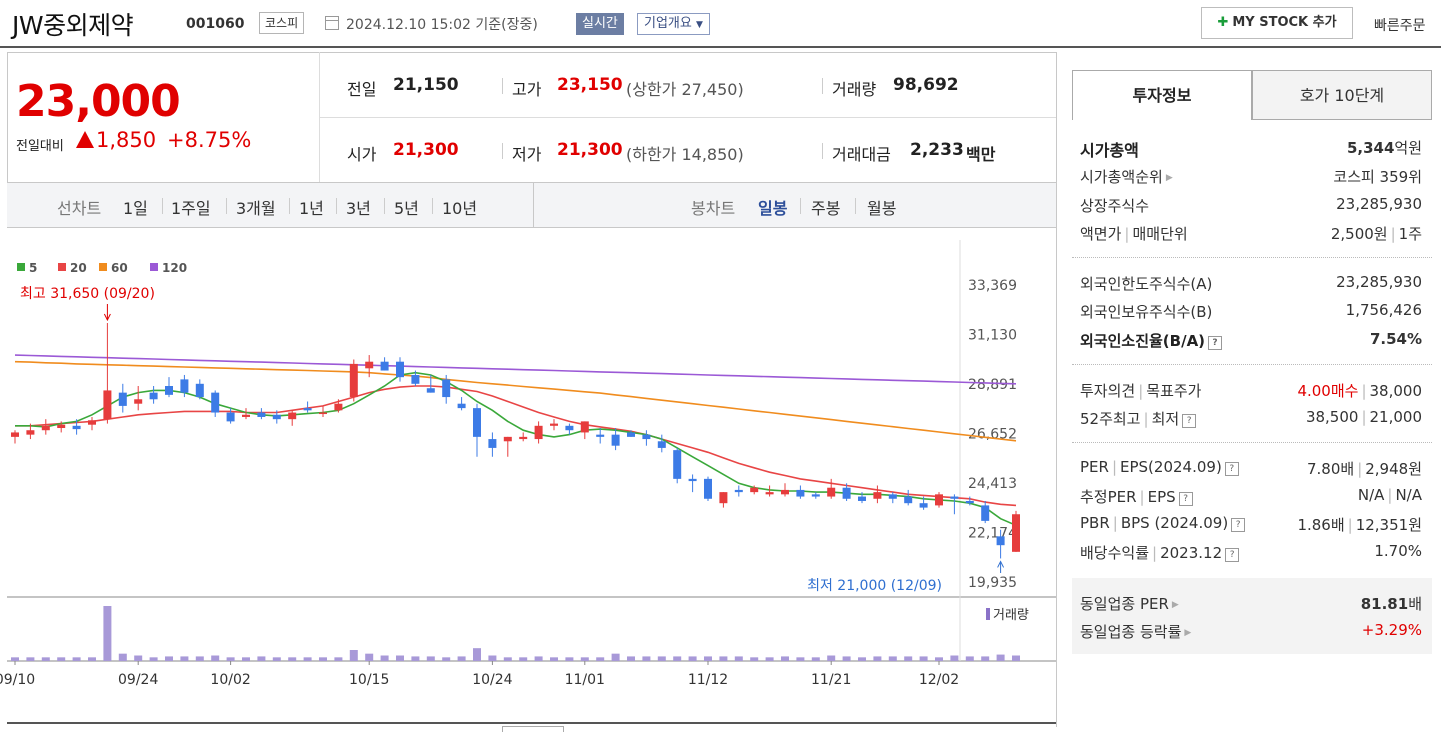 Image resolution: width=1441 pixels, height=732 pixels. I want to click on bps-value: 12,351원, so click(1388, 525).